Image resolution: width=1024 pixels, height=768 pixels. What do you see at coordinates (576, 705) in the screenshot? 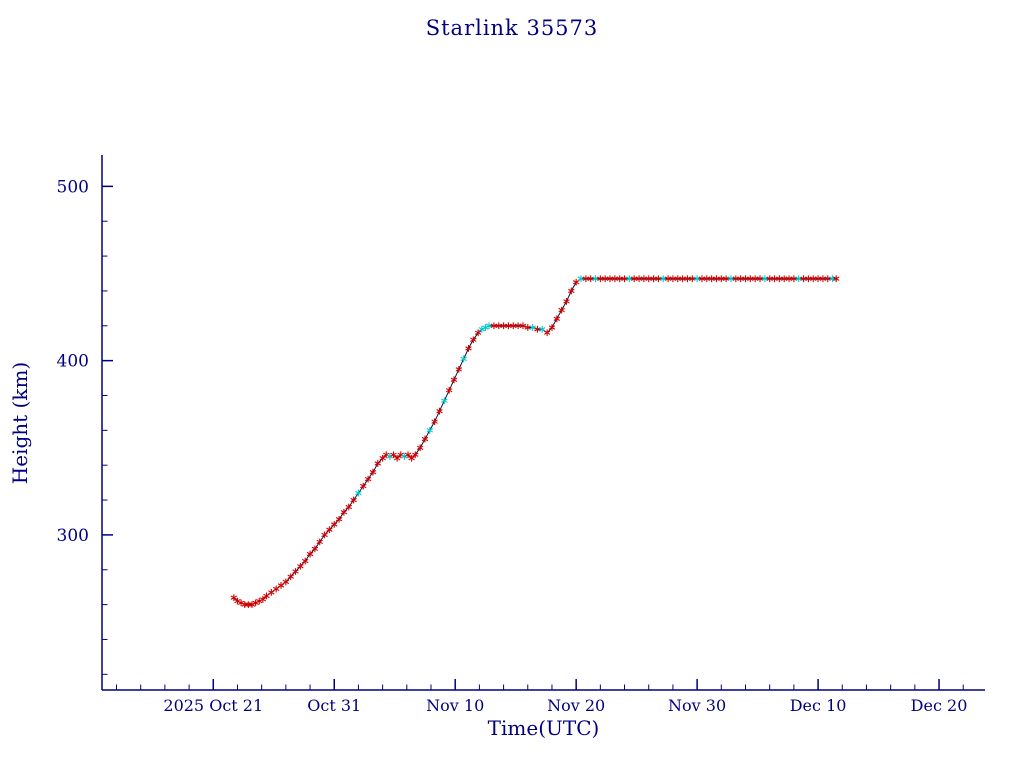
I see `x-tick-label: Nov 20` at bounding box center [576, 705].